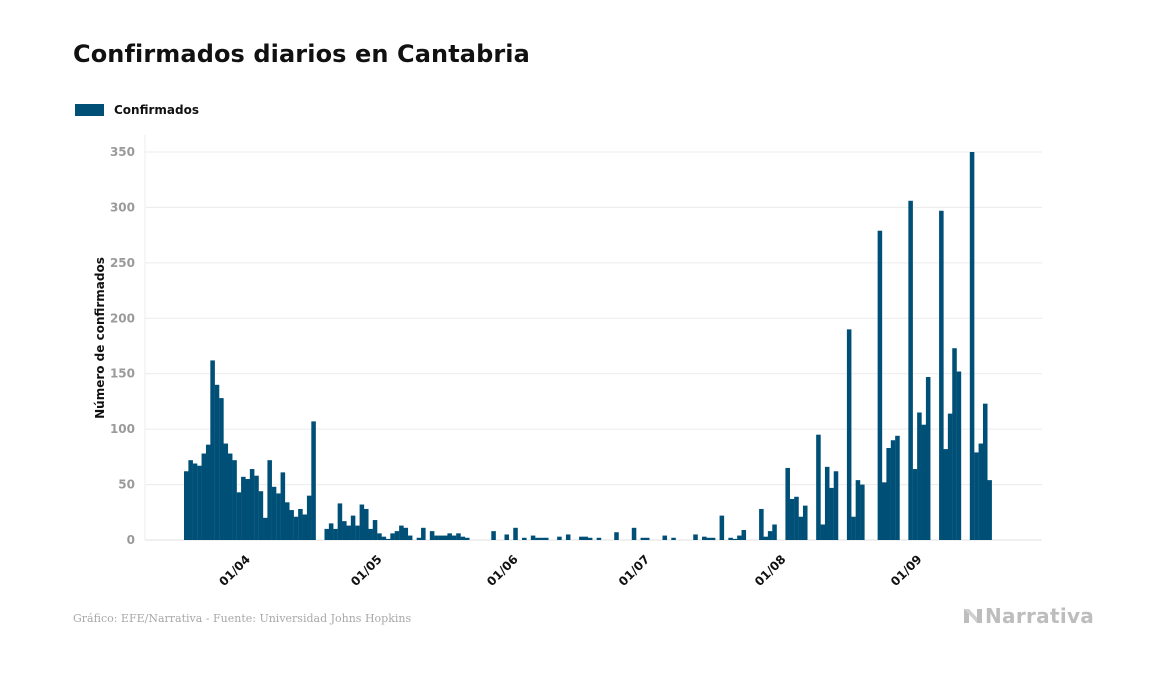 Image resolution: width=1157 pixels, height=674 pixels. I want to click on chart-title: Confirmados diarios en Cantabria, so click(301, 54).